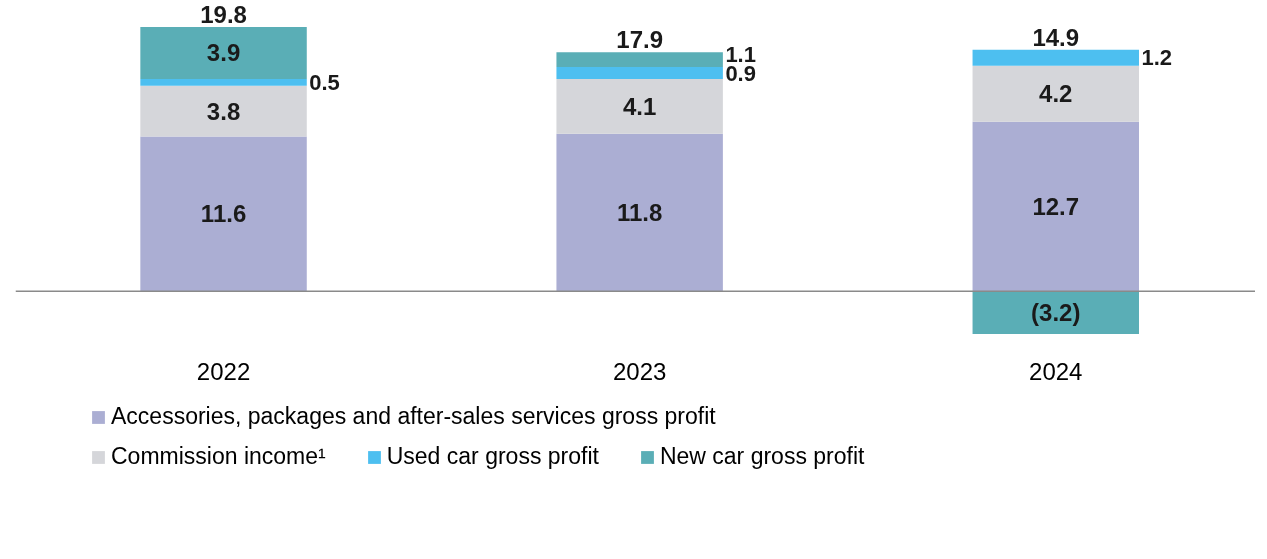 This screenshot has width=1267, height=559. I want to click on data-label: 3.9, so click(223, 53).